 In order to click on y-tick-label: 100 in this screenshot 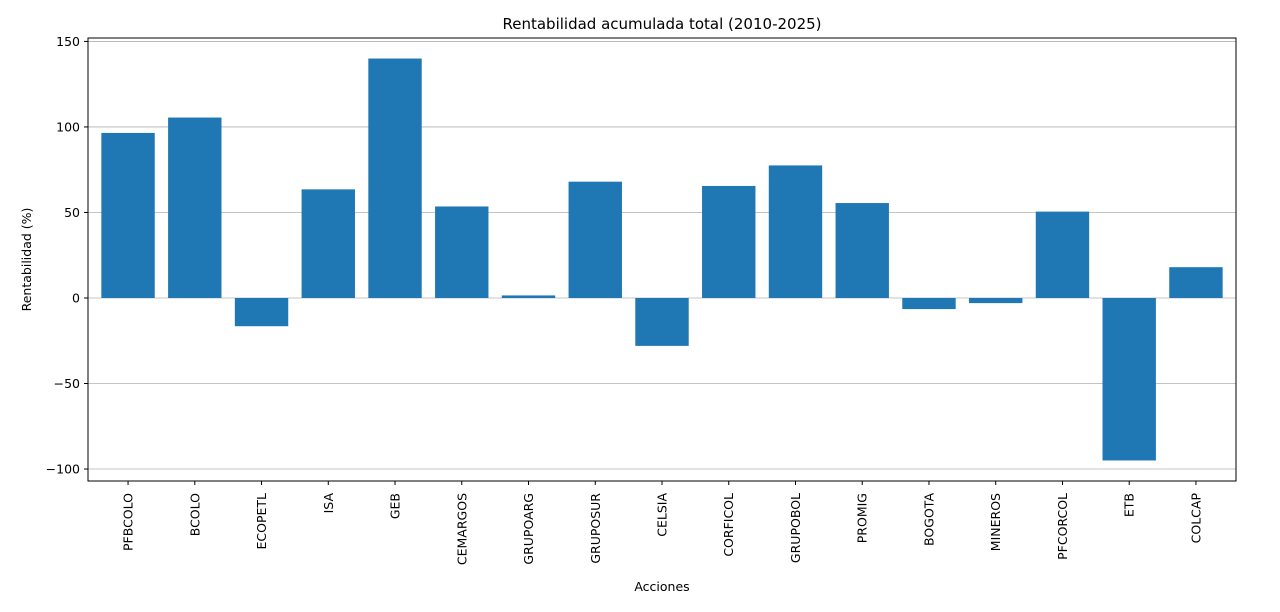, I will do `click(68, 126)`.